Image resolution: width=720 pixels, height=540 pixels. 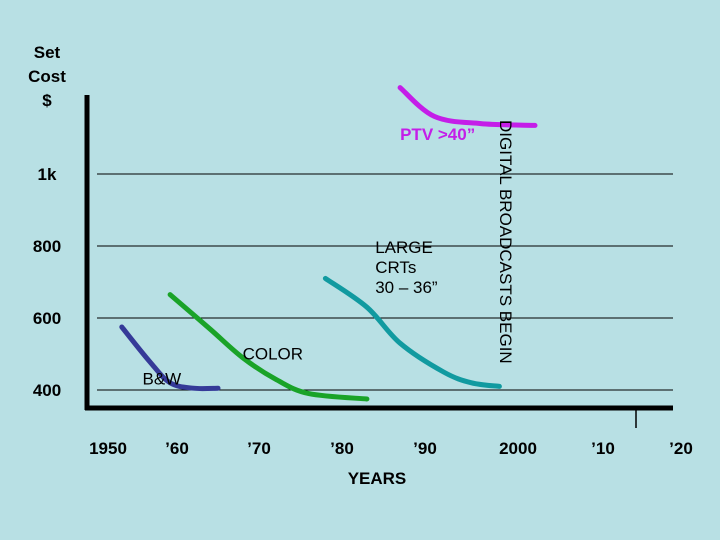 What do you see at coordinates (467, 106) in the screenshot?
I see `series-ptv-line` at bounding box center [467, 106].